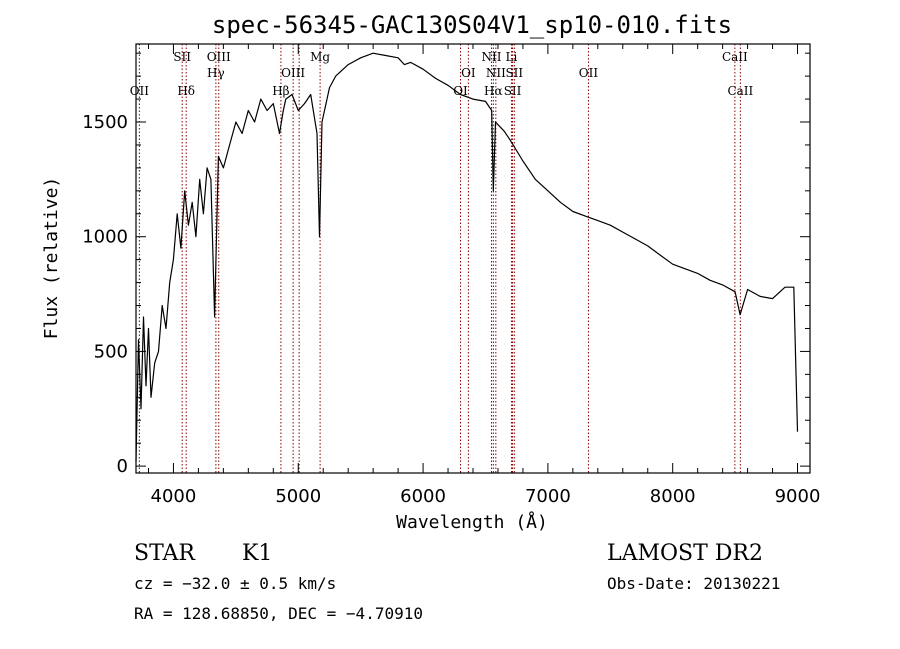  I want to click on marker-label-0: OII, so click(140, 91).